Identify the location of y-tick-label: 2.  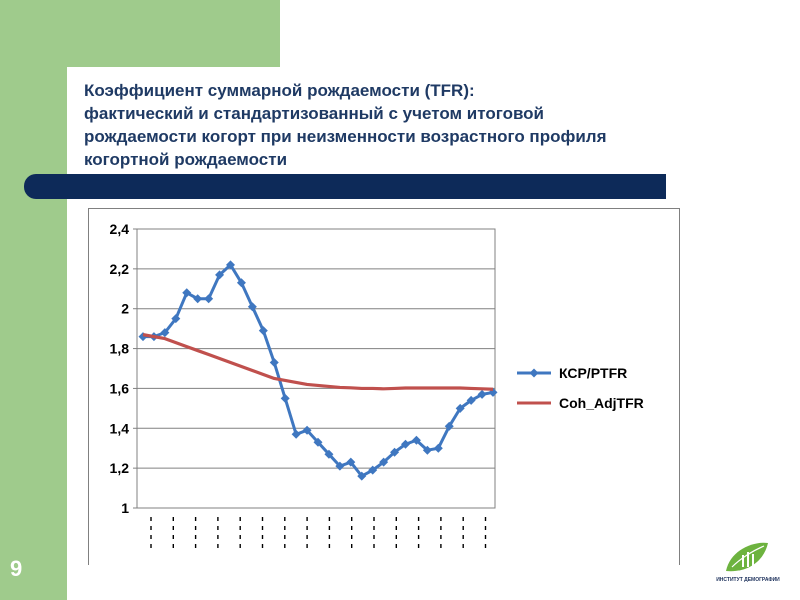
(125, 309).